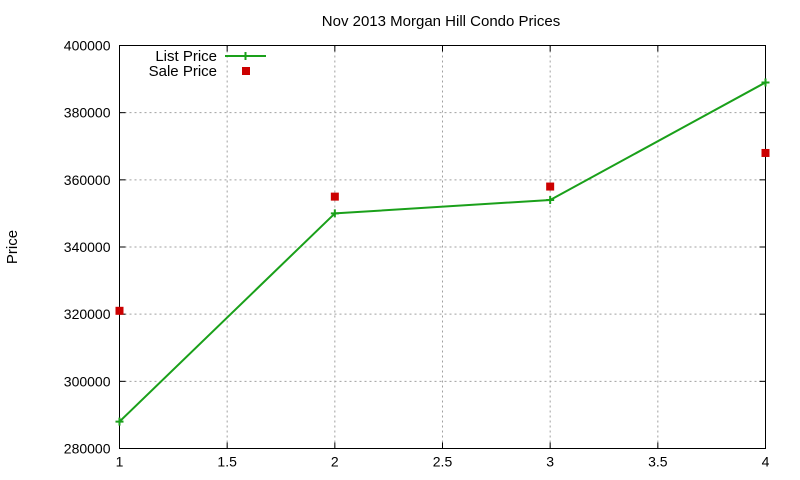 The width and height of the screenshot is (800, 480). What do you see at coordinates (246, 71) in the screenshot?
I see `legend-marker-sale-price` at bounding box center [246, 71].